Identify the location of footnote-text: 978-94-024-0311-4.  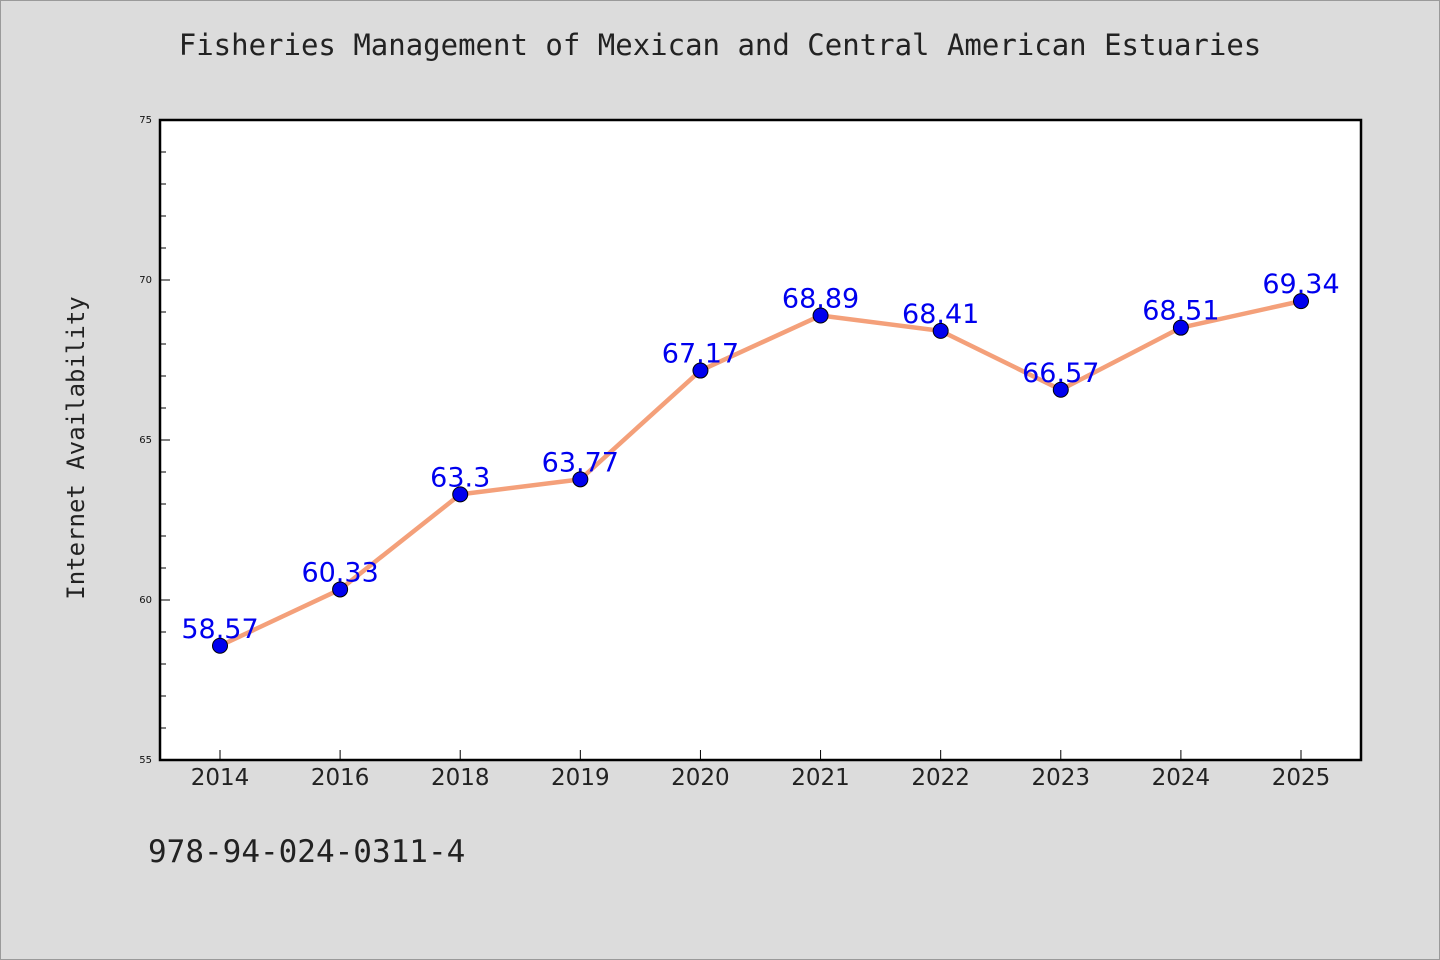
(307, 852).